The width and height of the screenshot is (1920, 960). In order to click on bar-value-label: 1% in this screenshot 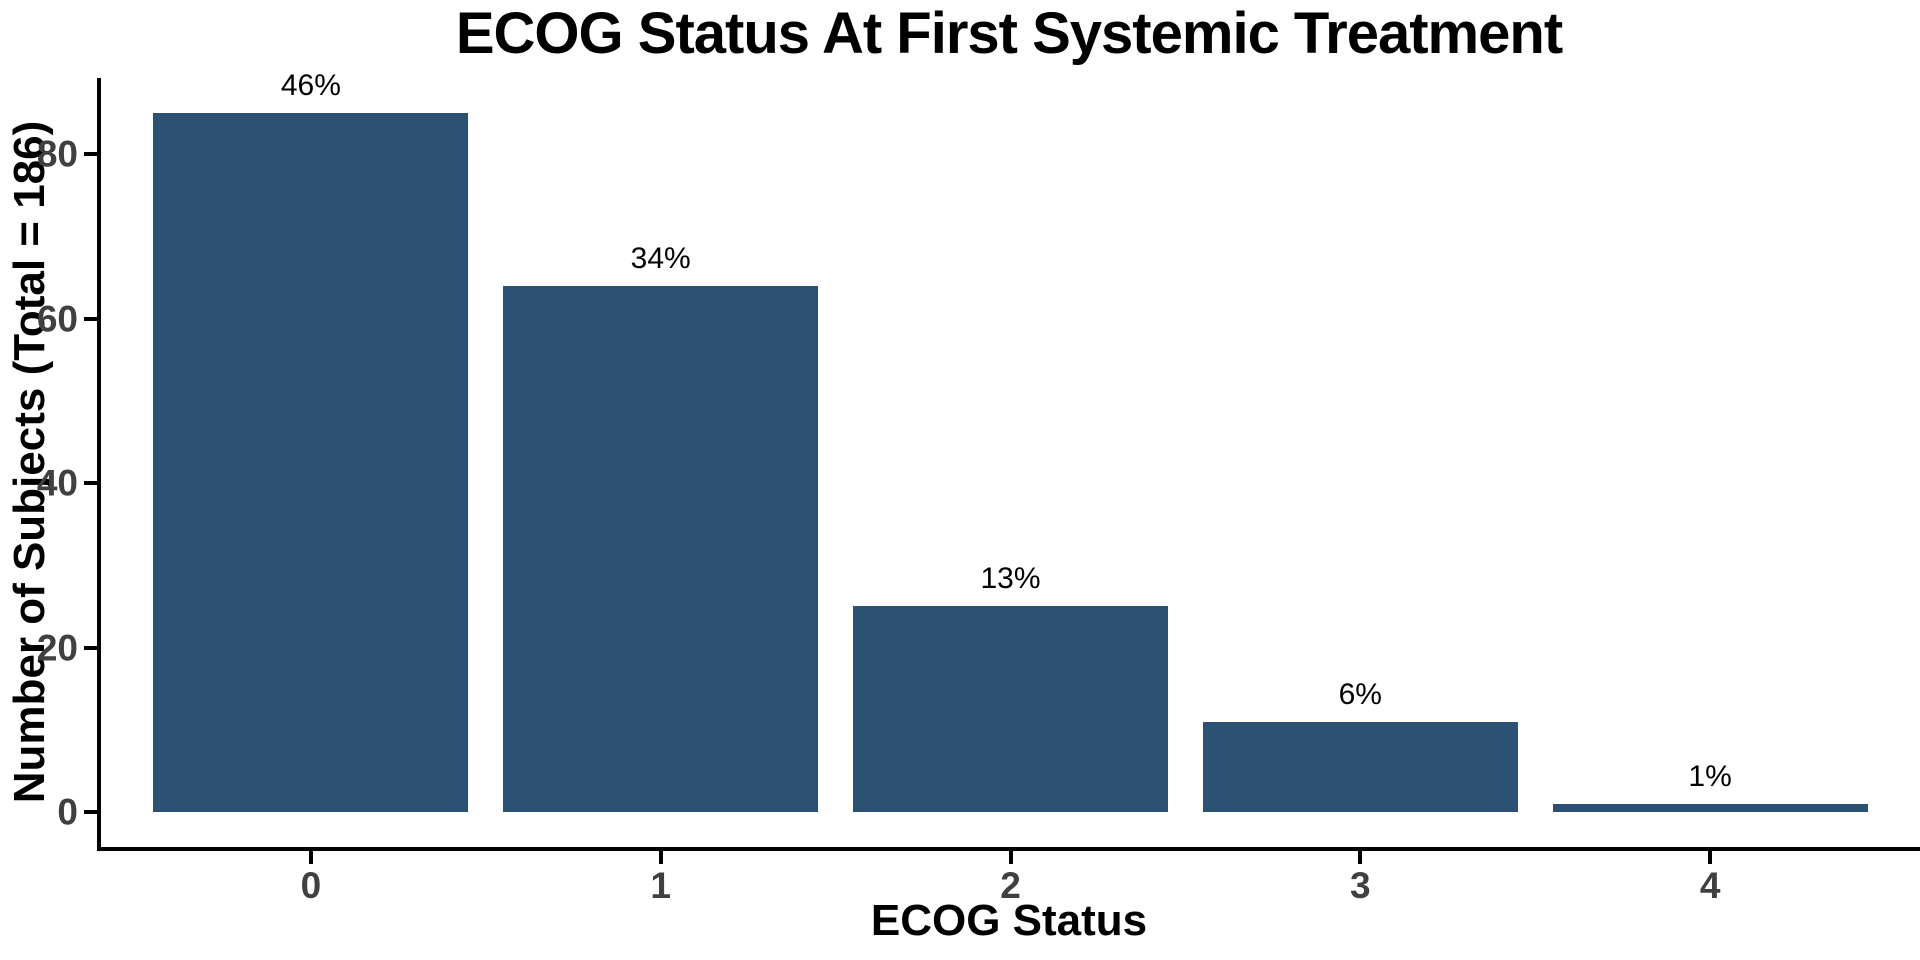, I will do `click(1710, 776)`.